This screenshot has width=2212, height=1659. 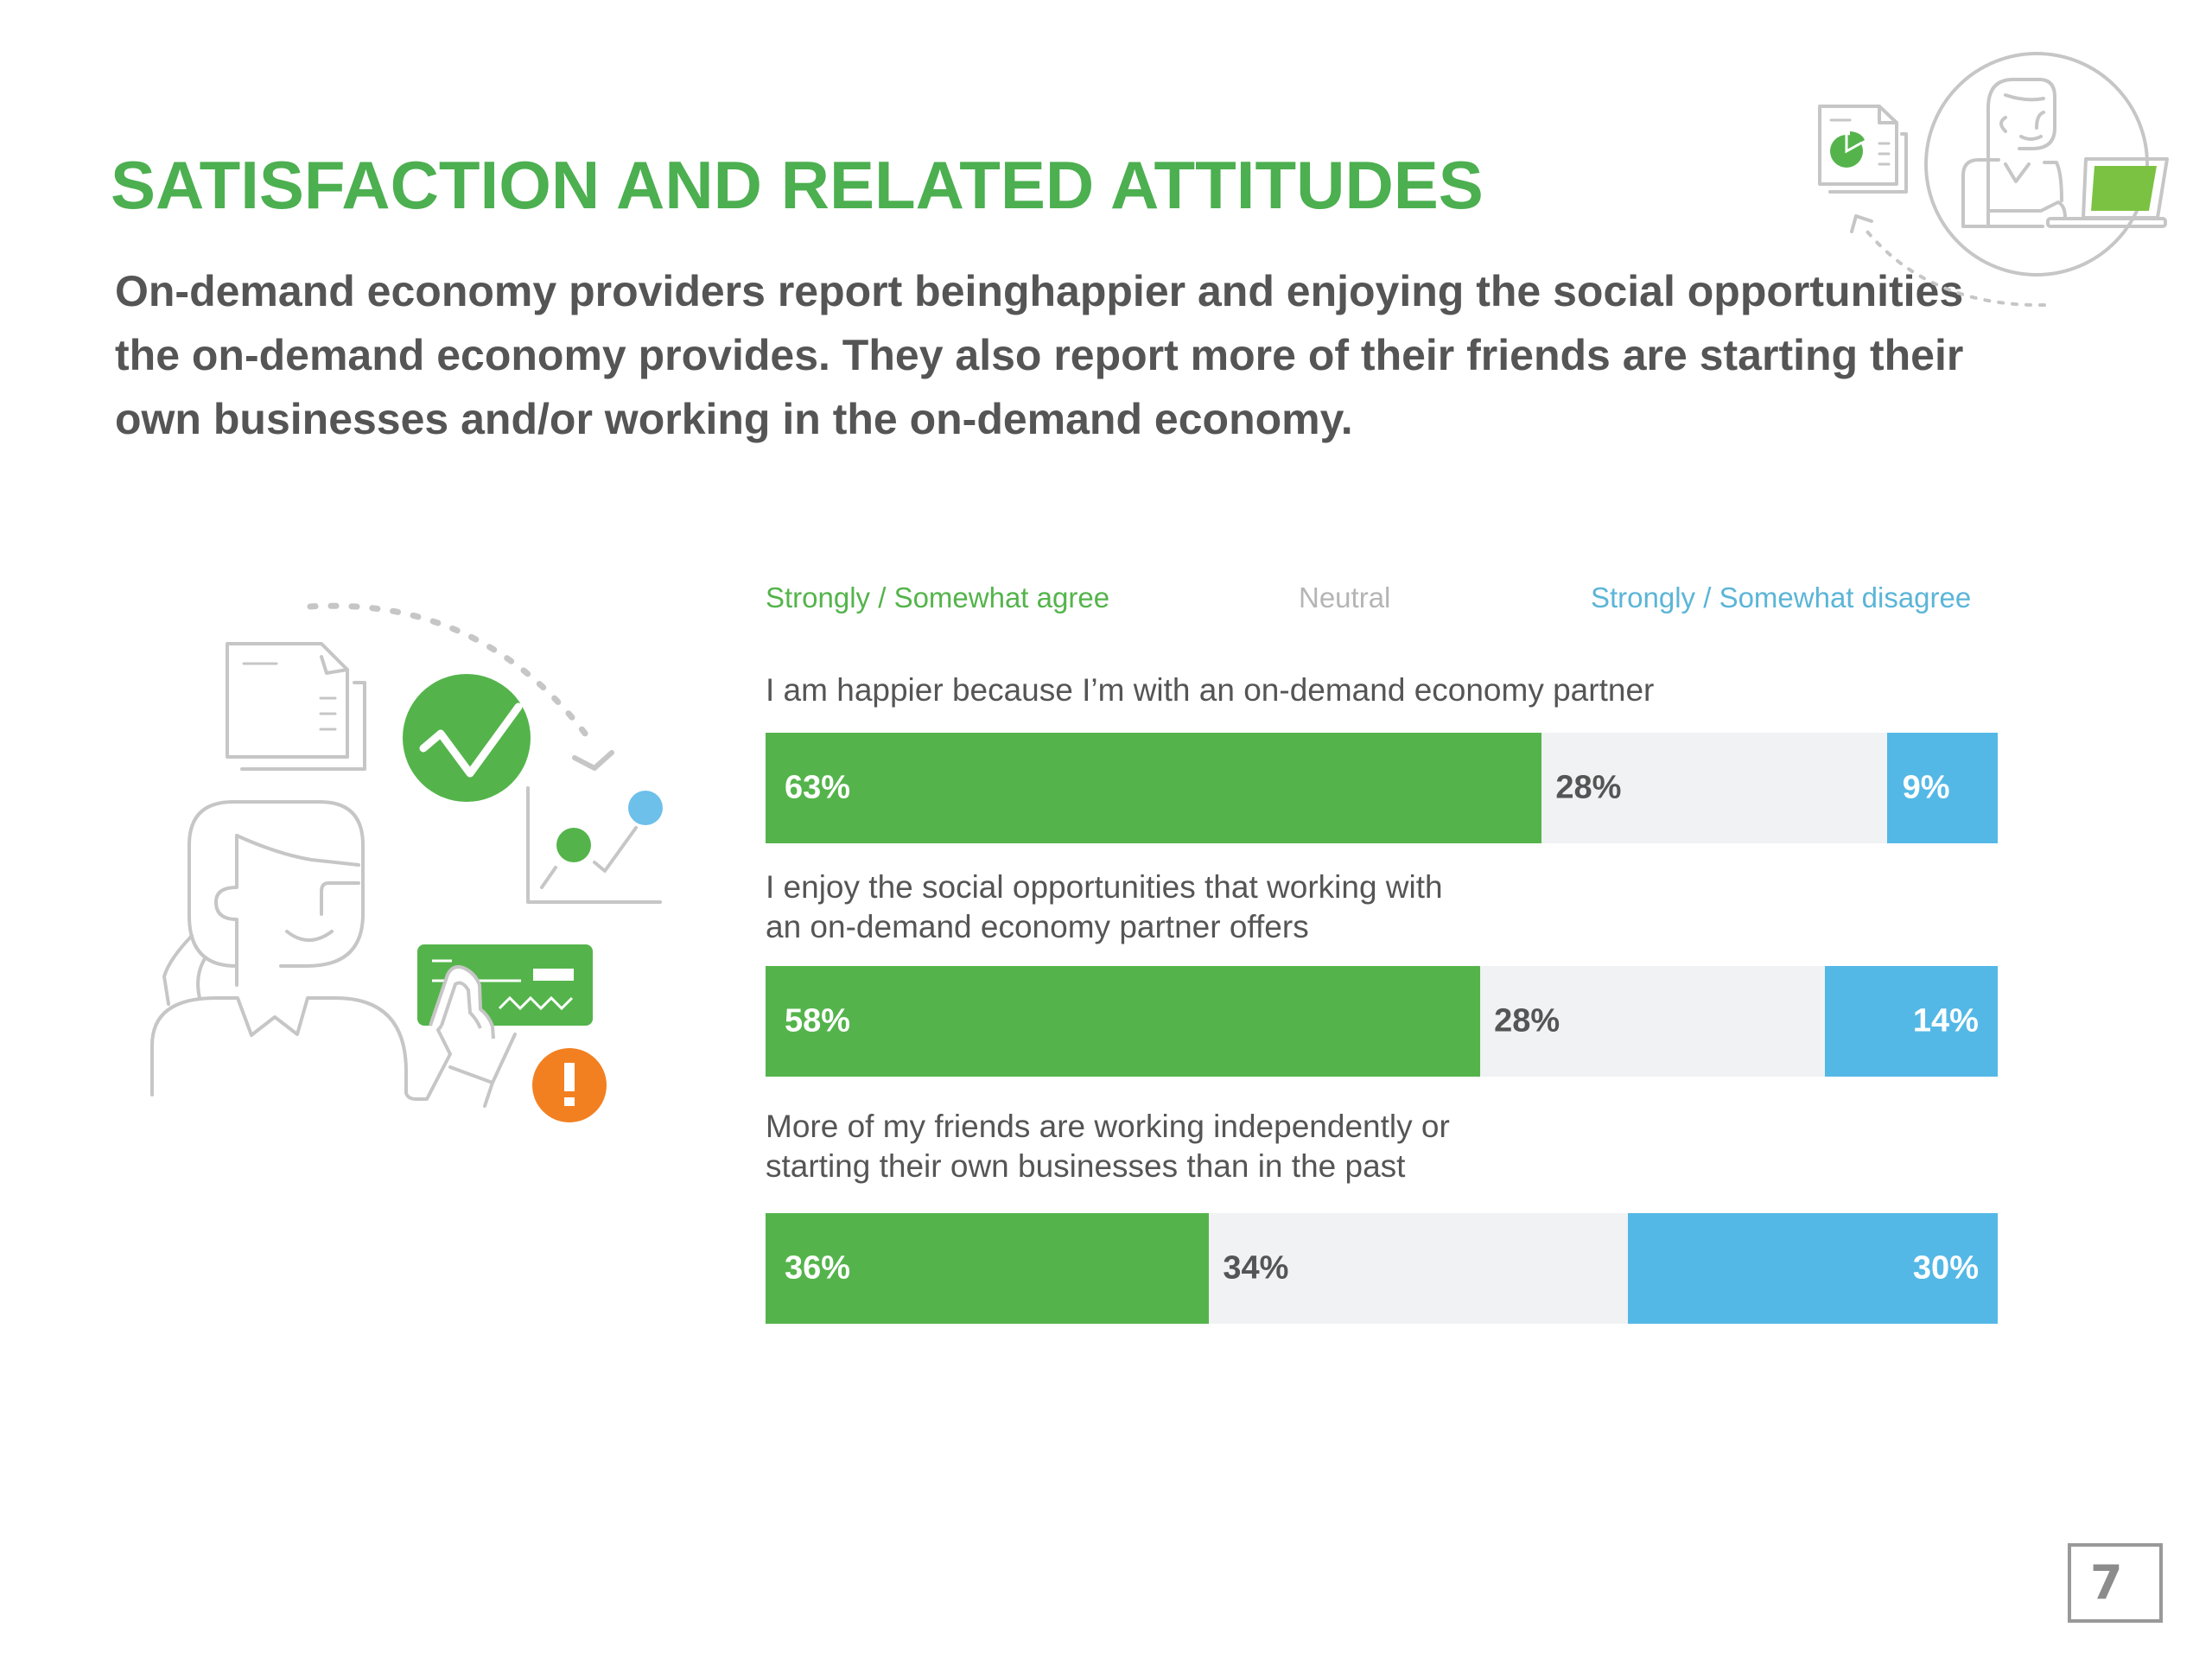 I want to click on stacked-bar-1: 63% 28% 9%, so click(x=1382, y=788).